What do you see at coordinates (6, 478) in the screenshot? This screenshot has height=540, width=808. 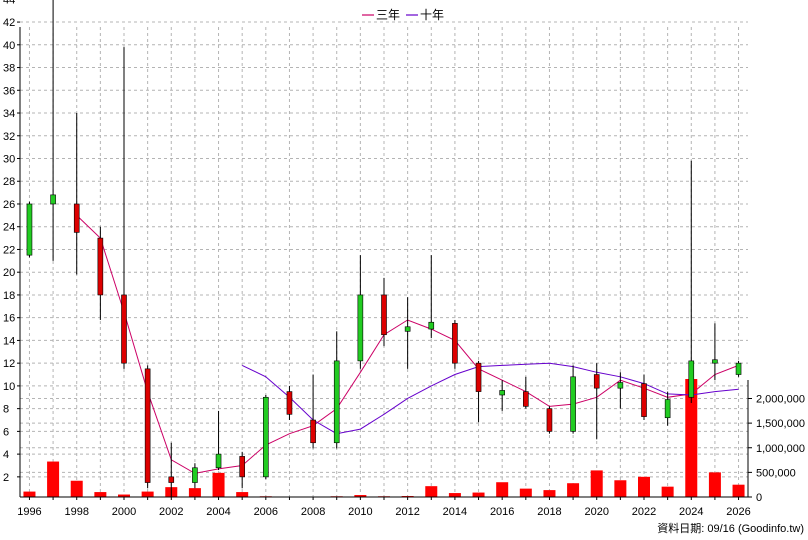 I see `price-tick-label: 2` at bounding box center [6, 478].